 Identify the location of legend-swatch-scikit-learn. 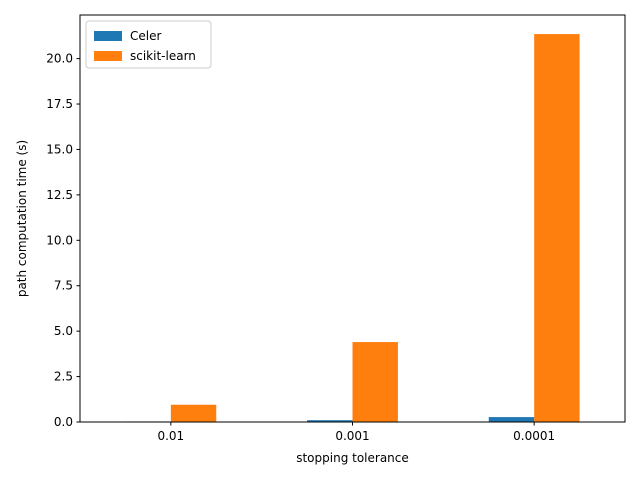
(108, 56).